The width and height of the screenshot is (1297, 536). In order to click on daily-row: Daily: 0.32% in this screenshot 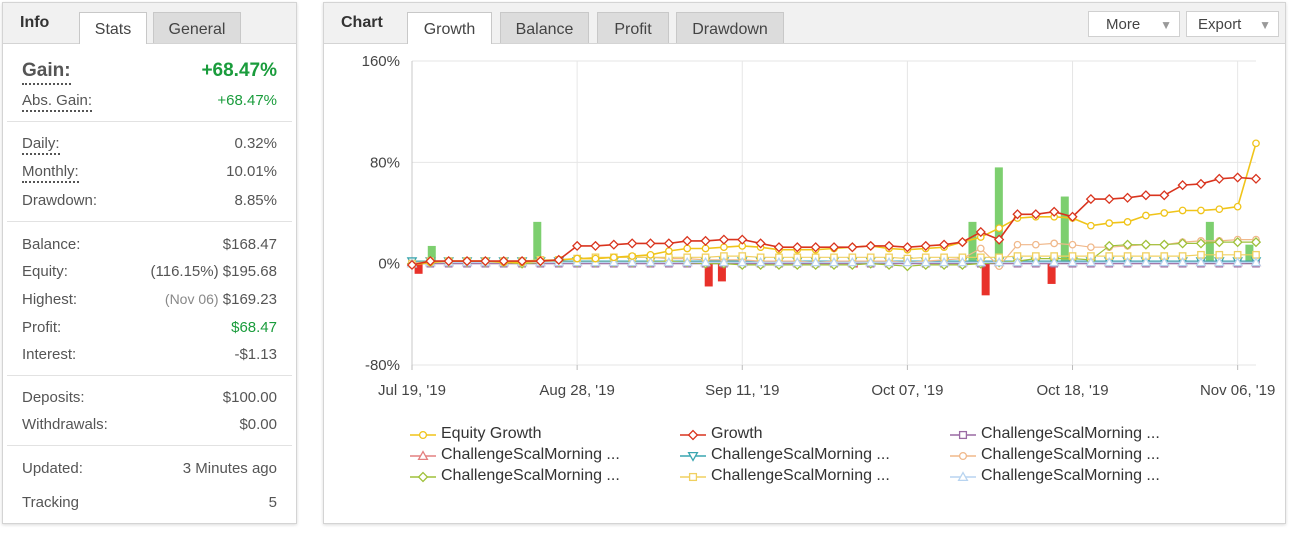, I will do `click(149, 147)`.